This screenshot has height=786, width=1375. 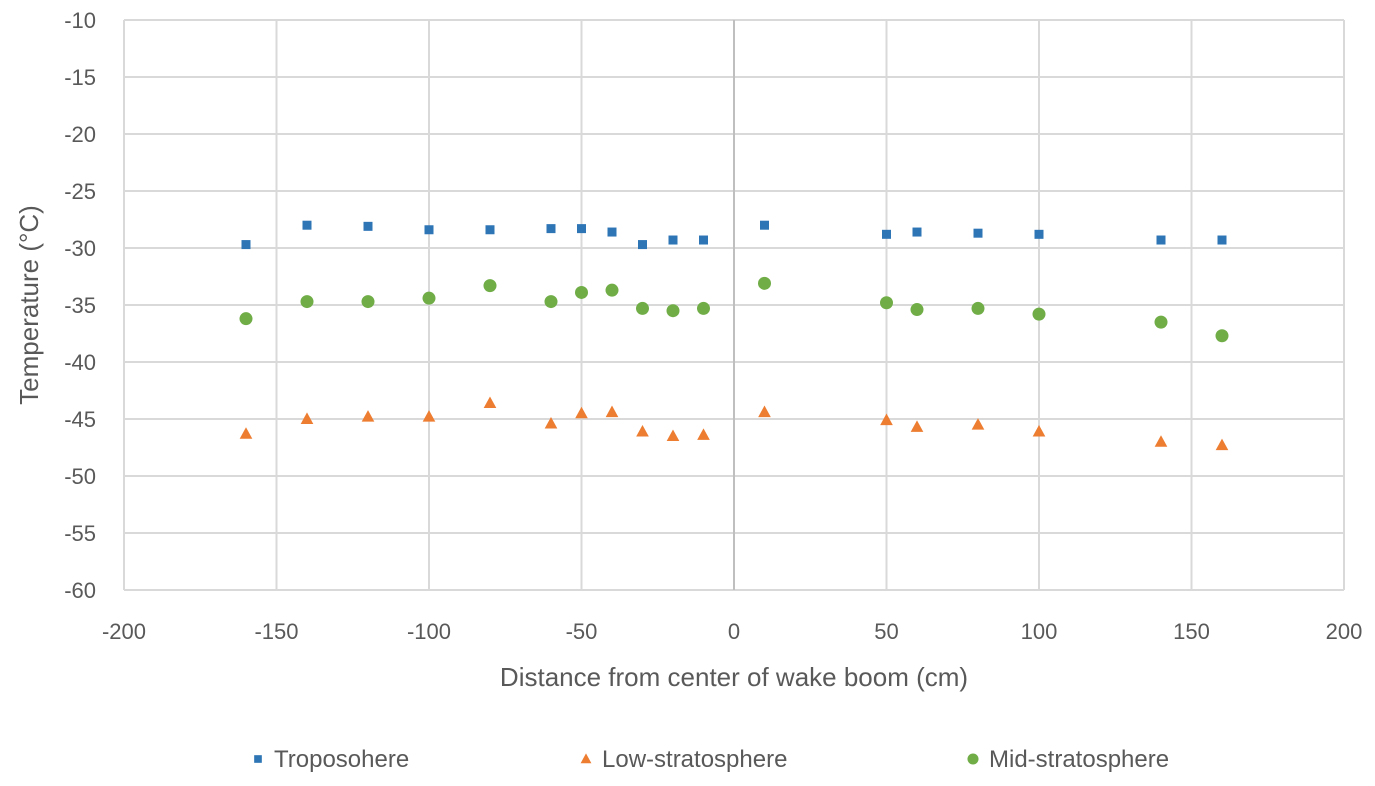 I want to click on series-low-stratosphere, so click(x=734, y=423).